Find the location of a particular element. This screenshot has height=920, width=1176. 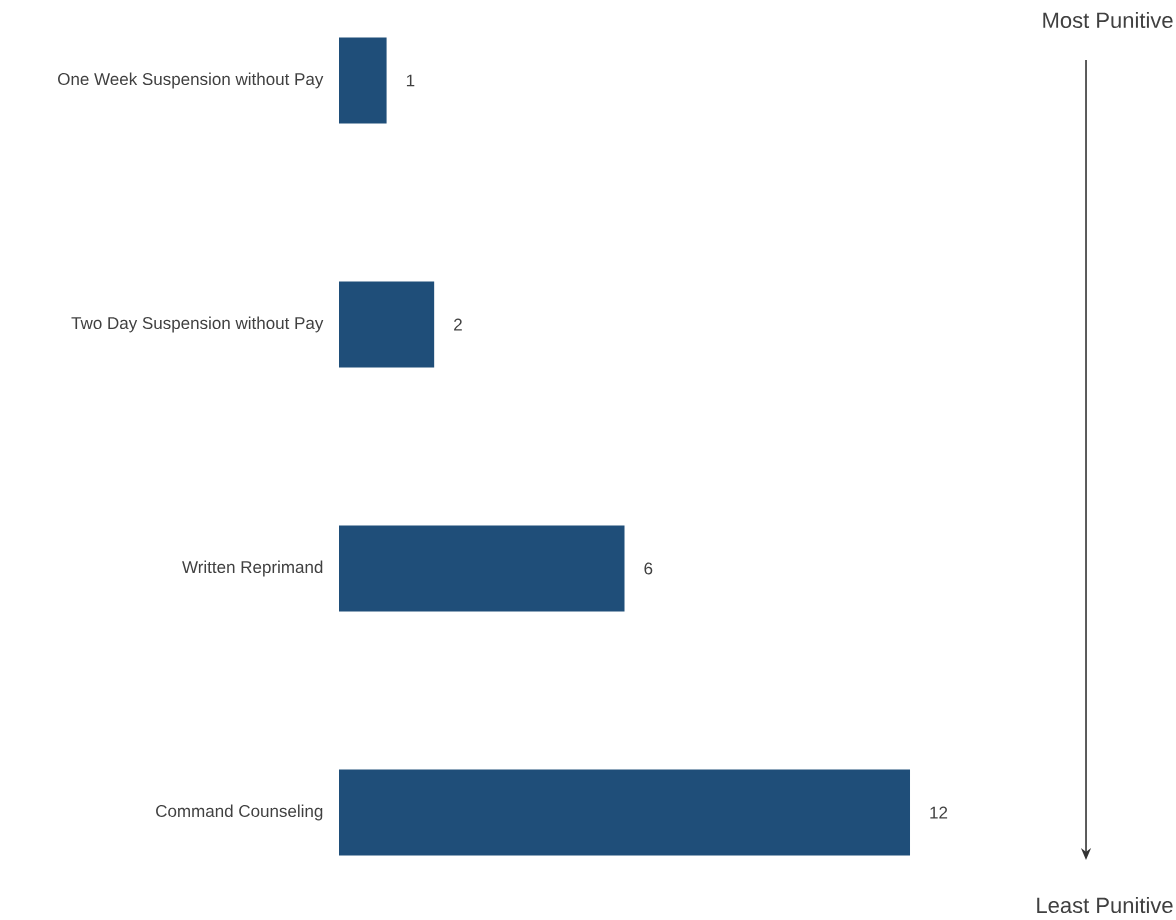

data-label: 2 is located at coordinates (458, 324).